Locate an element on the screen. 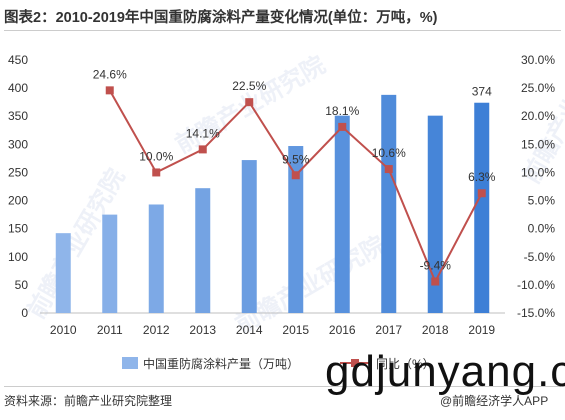 This screenshot has width=565, height=420. legend-bar-label: 中国重防腐涂料产量（万吨） is located at coordinates (221, 363).